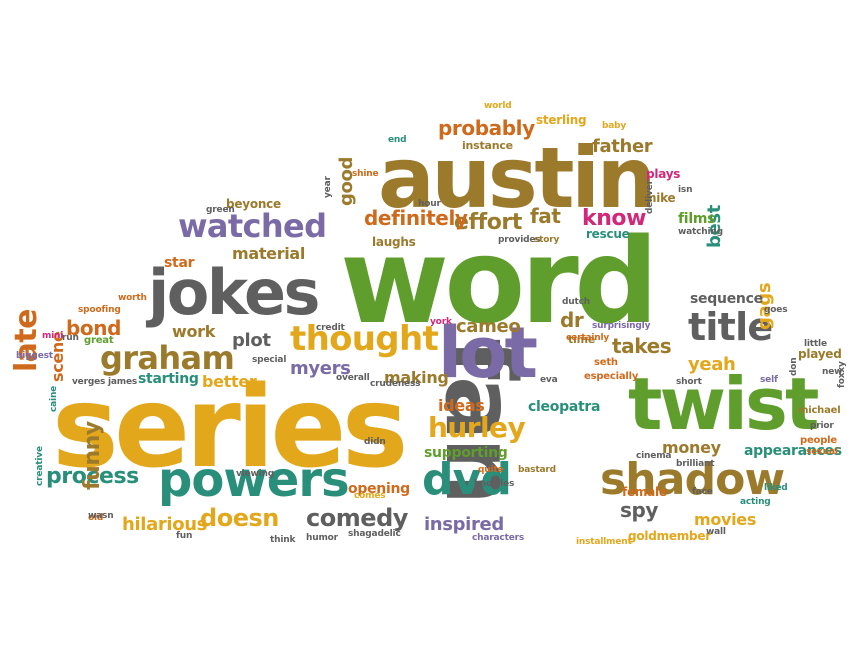  Describe the element at coordinates (614, 218) in the screenshot. I see `word-know: know` at that location.